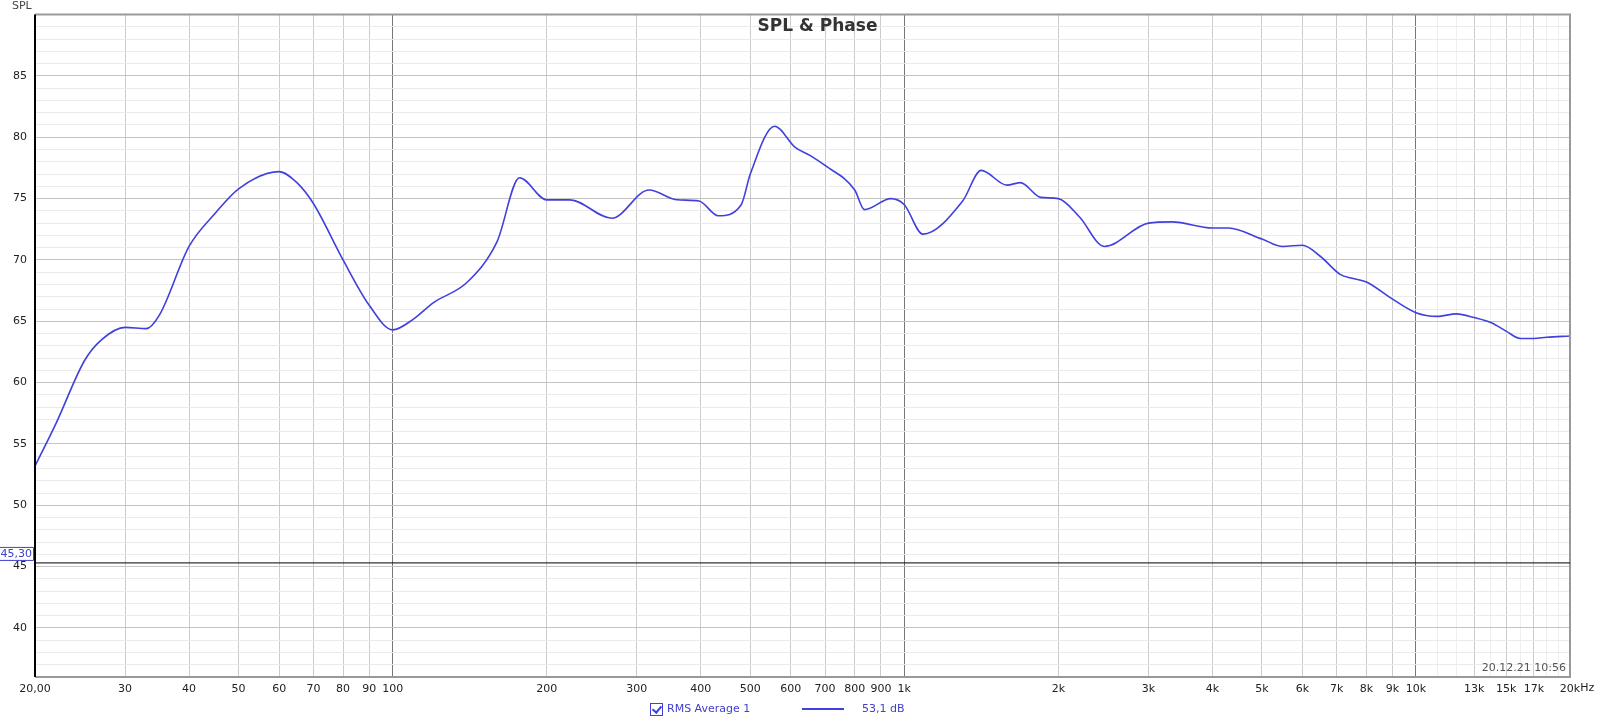 The image size is (1600, 719). Describe the element at coordinates (1302, 689) in the screenshot. I see `x-tick-label: 6k` at that location.